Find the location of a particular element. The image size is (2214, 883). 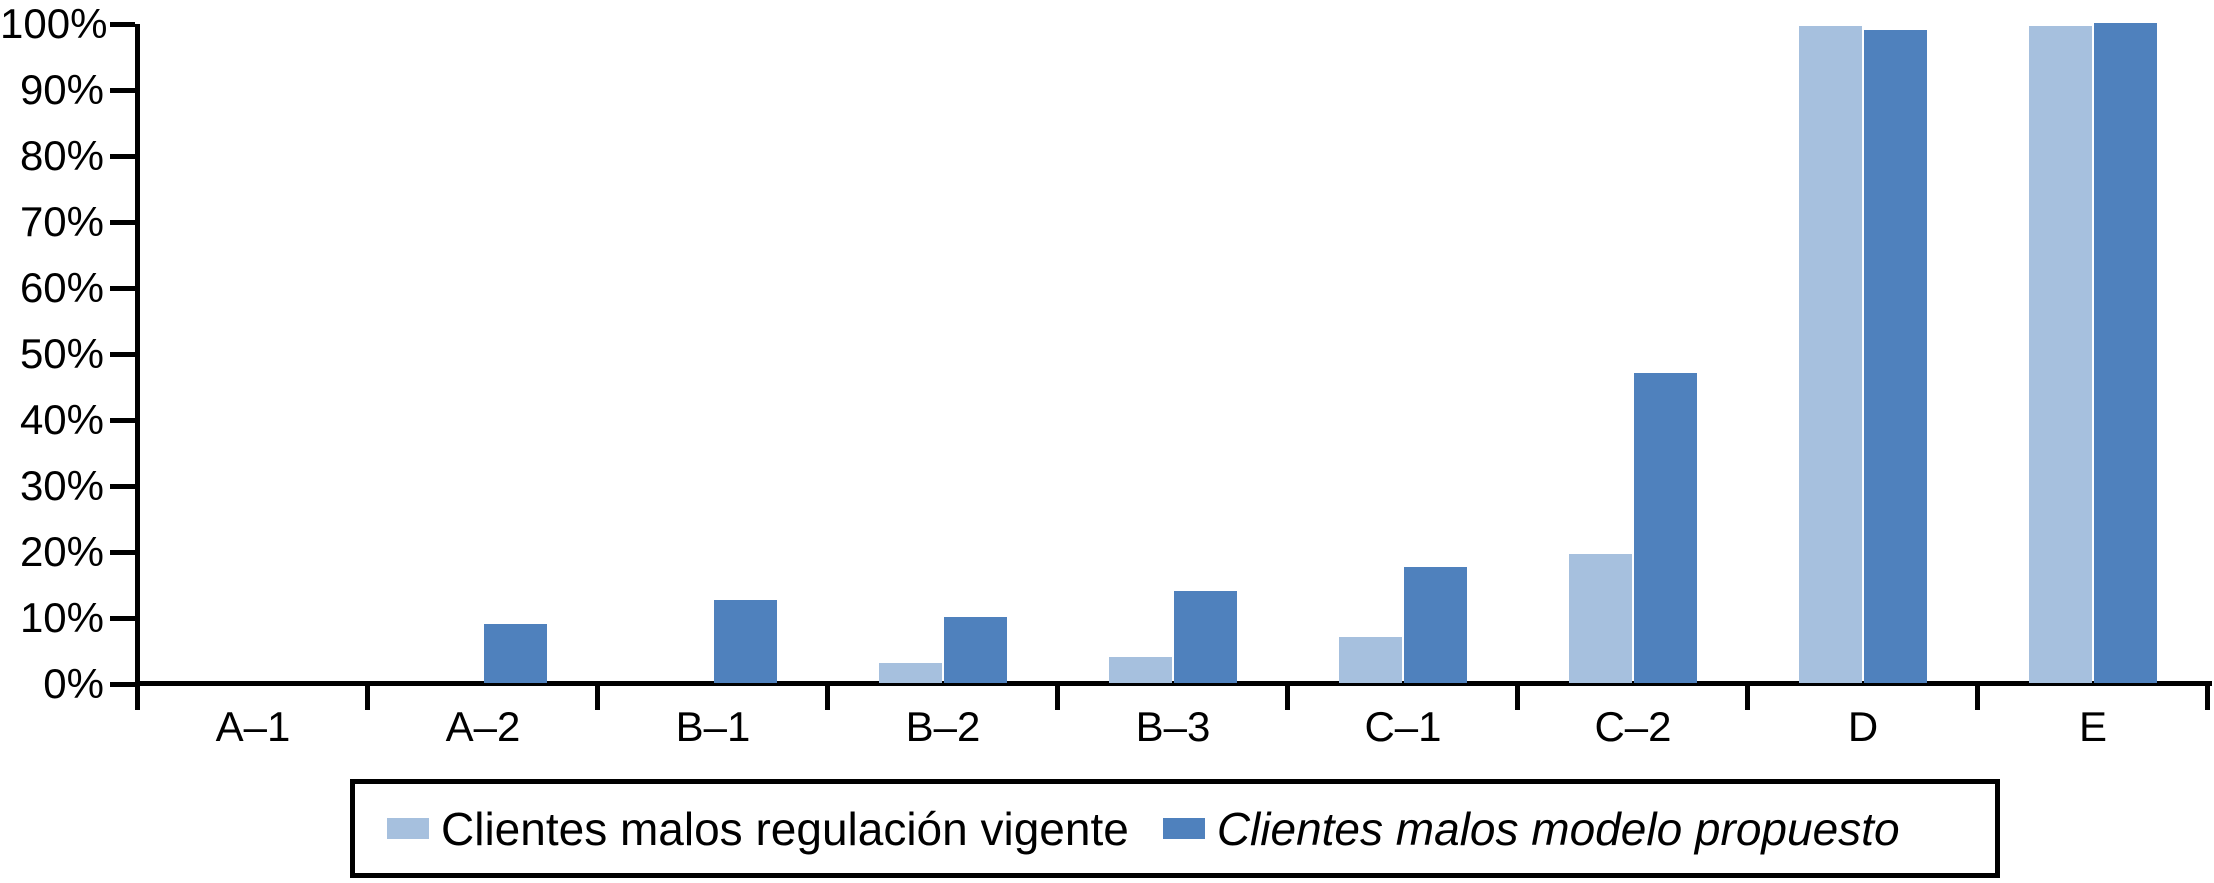

y-tick-label: 80% is located at coordinates (61, 155).